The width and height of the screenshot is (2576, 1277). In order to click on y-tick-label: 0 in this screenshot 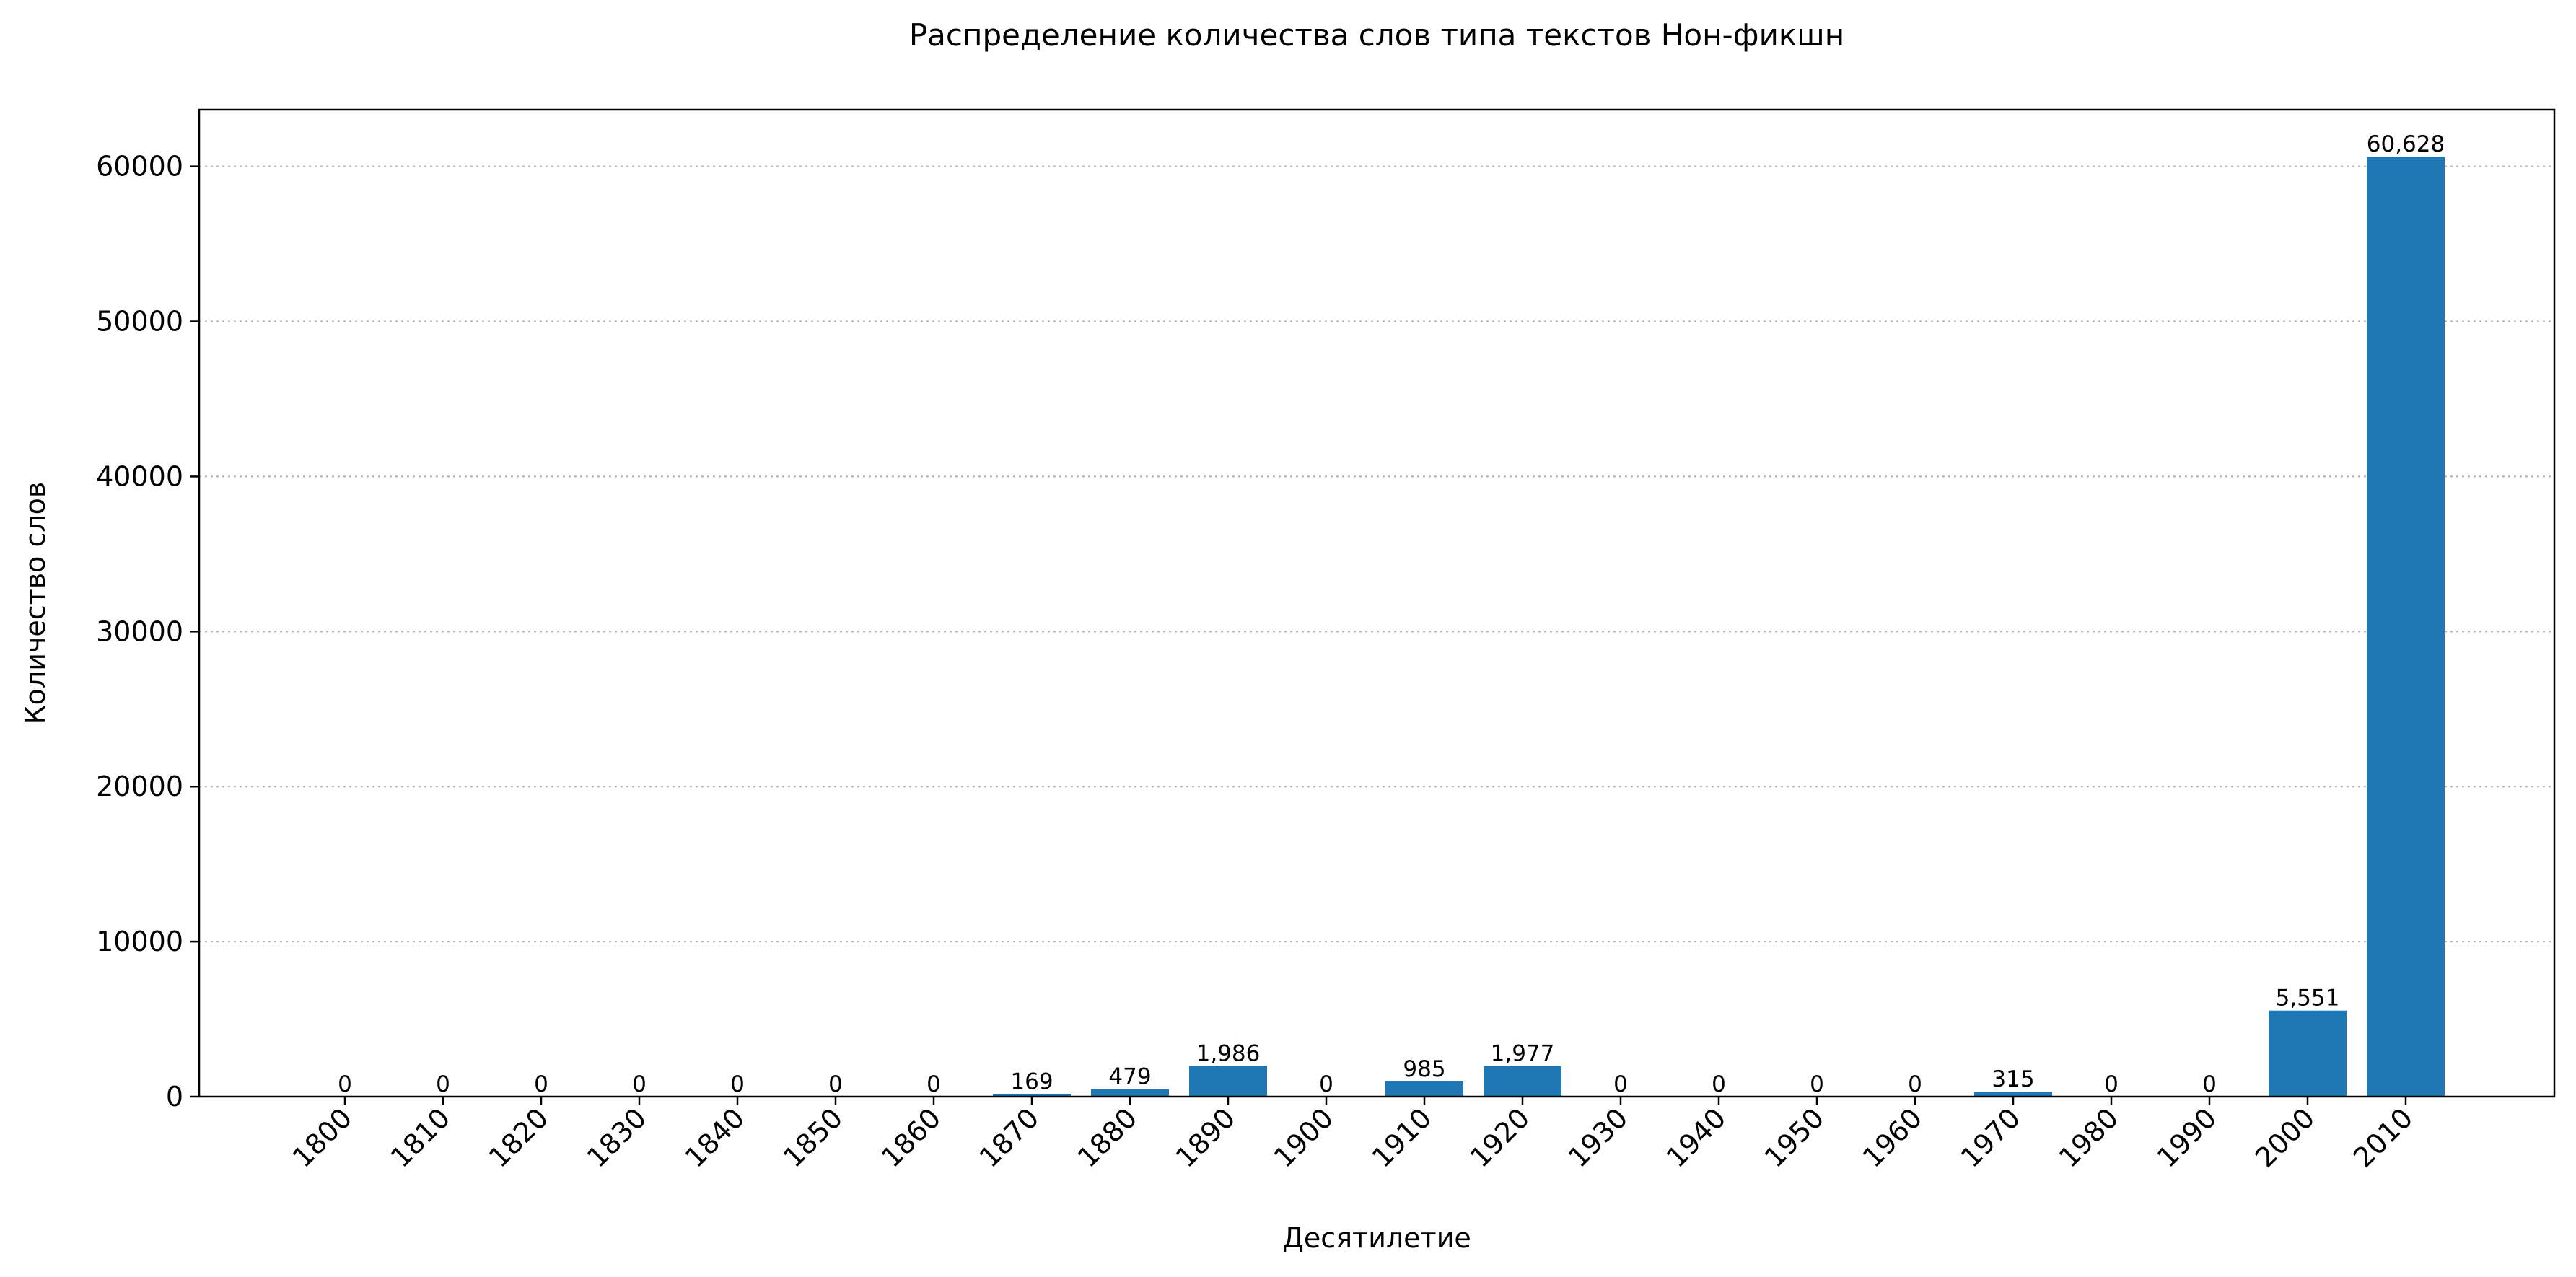, I will do `click(174, 1097)`.